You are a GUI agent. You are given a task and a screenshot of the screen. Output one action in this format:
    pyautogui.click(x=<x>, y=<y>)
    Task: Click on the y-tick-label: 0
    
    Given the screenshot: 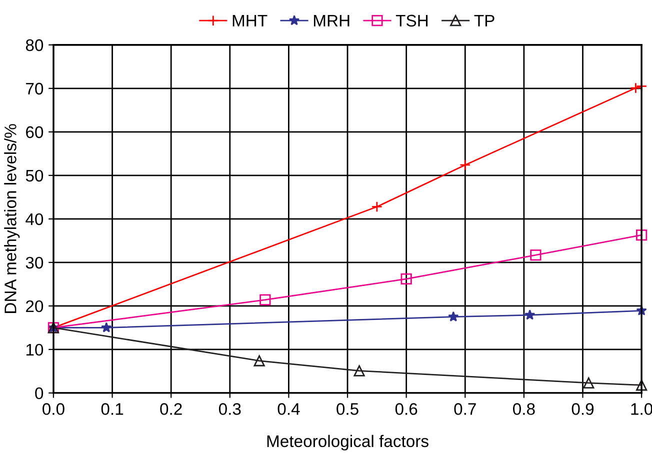 What is the action you would take?
    pyautogui.click(x=39, y=393)
    